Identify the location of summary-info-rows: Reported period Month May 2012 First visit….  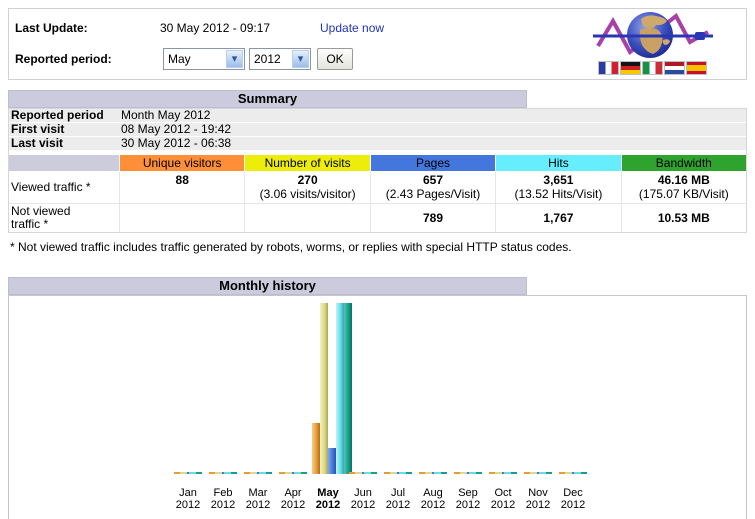
(377, 129).